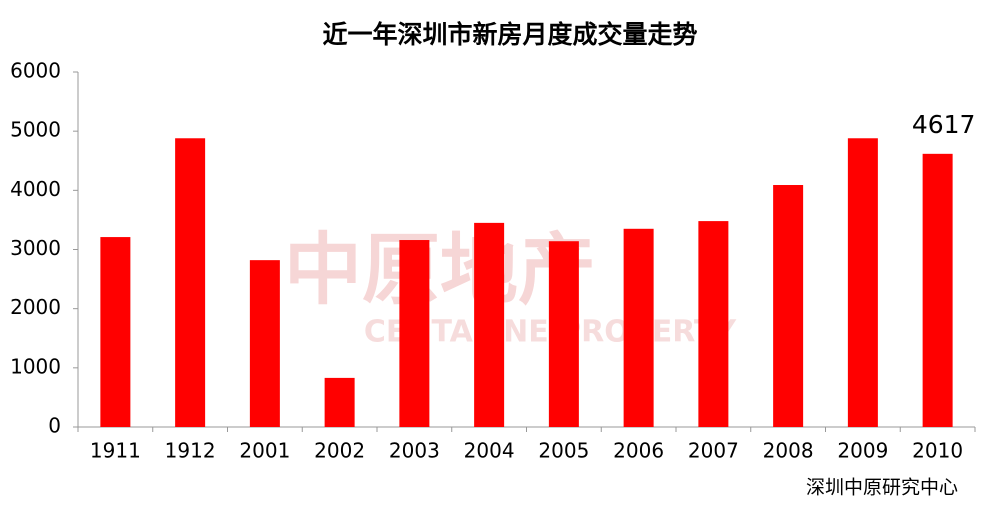  I want to click on y-tick-label: 5000, so click(35, 130).